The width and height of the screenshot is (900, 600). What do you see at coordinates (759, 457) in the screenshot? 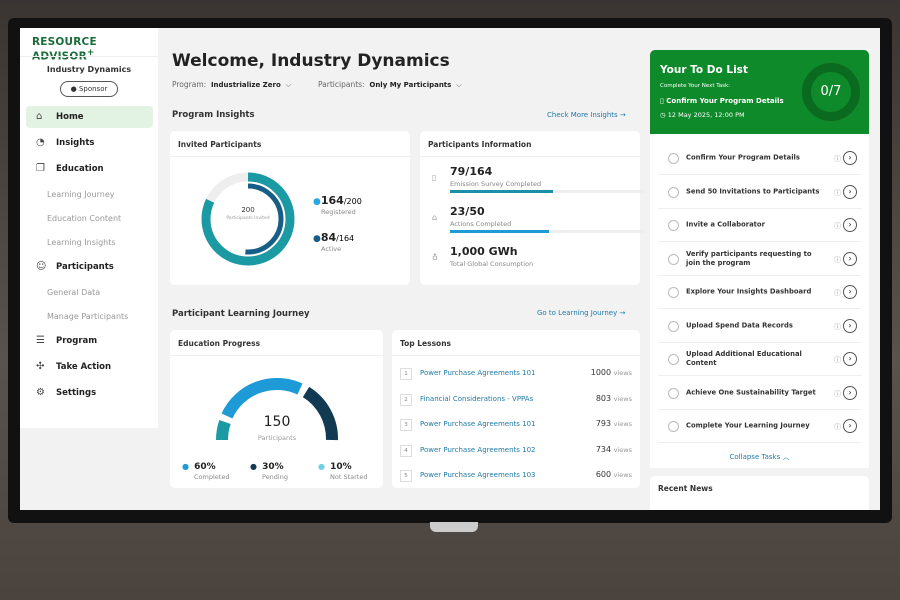
I see `collapse-tasks-button: Collapse Tasks ︿` at bounding box center [759, 457].